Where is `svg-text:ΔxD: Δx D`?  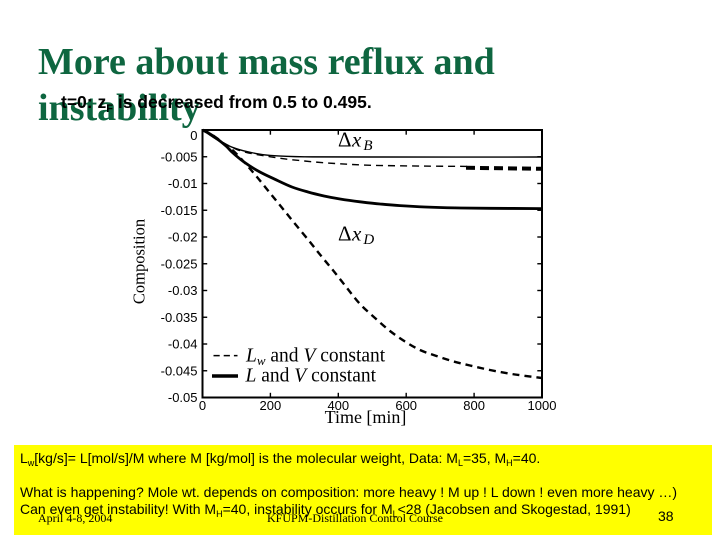 svg-text:ΔxD: Δx D is located at coordinates (356, 235).